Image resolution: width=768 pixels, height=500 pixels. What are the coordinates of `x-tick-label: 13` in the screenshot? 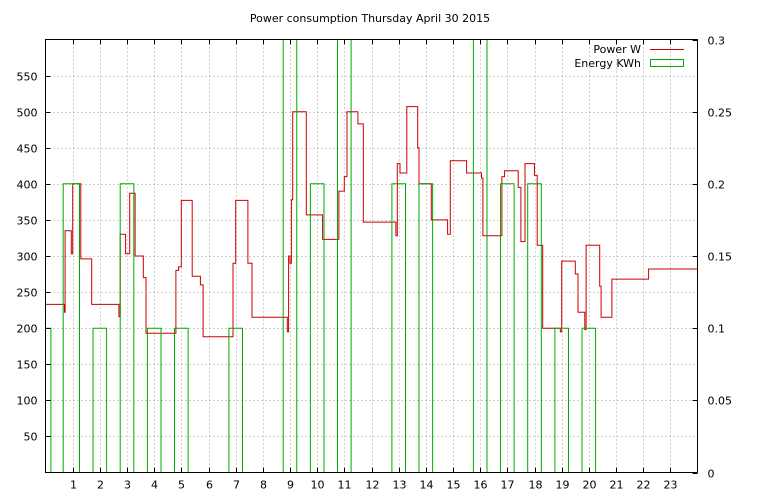 It's located at (400, 485).